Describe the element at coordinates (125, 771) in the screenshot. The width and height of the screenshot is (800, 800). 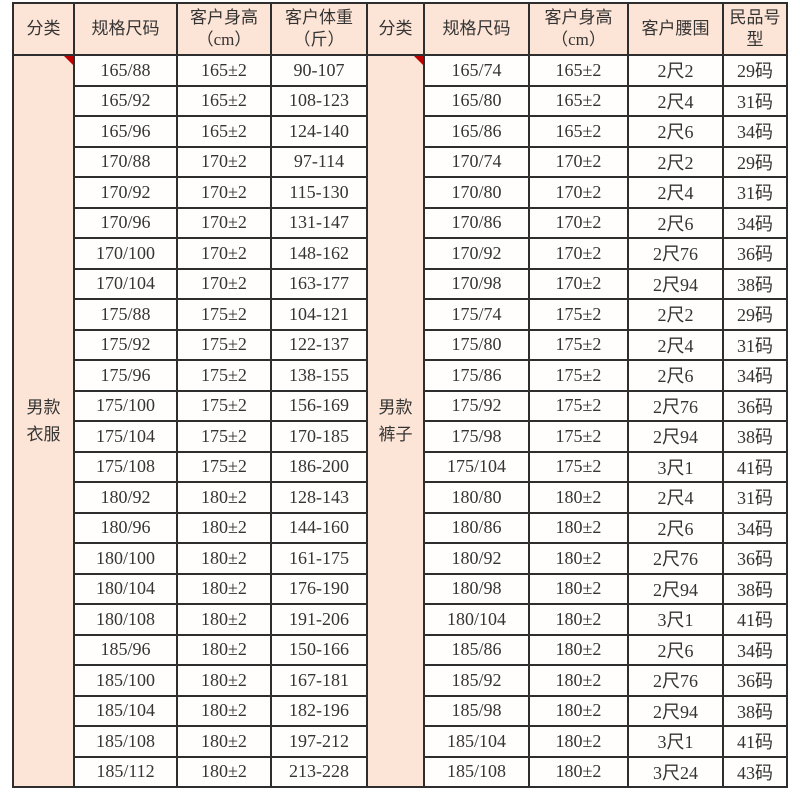
I see `table-cell: 185/112` at that location.